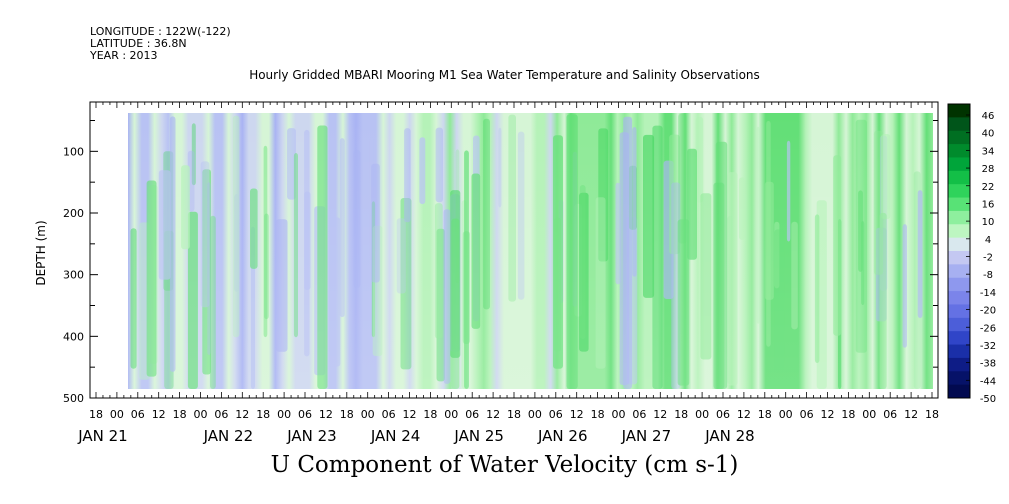 The height and width of the screenshot is (504, 1009). Describe the element at coordinates (988, 399) in the screenshot. I see `colorbar-label: -50` at that location.